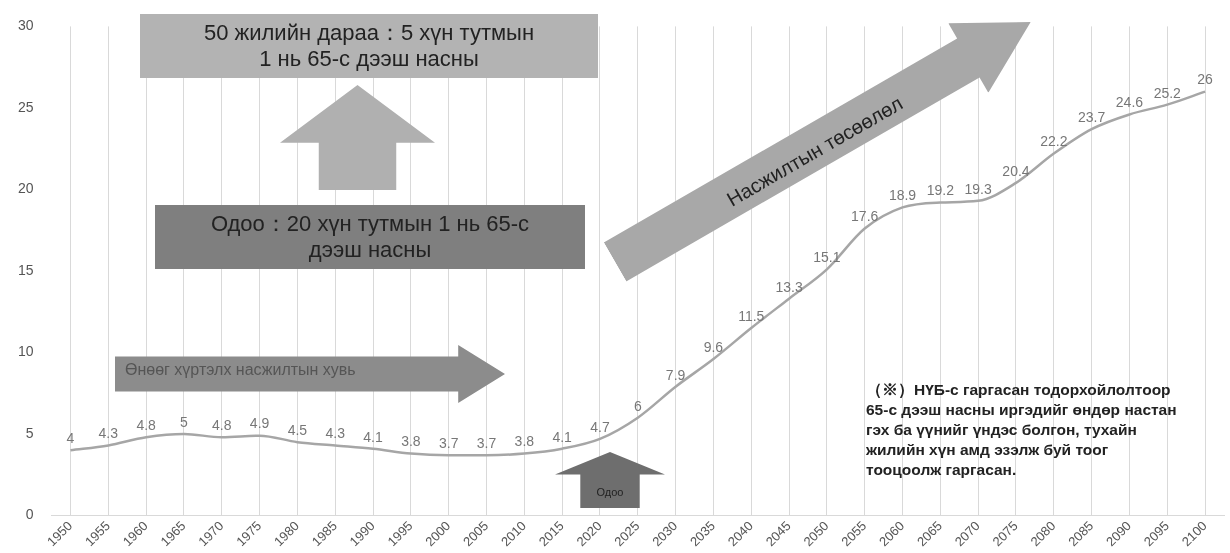 The image size is (1230, 553). Describe the element at coordinates (1129, 102) in the screenshot. I see `data-label: 24.6` at that location.